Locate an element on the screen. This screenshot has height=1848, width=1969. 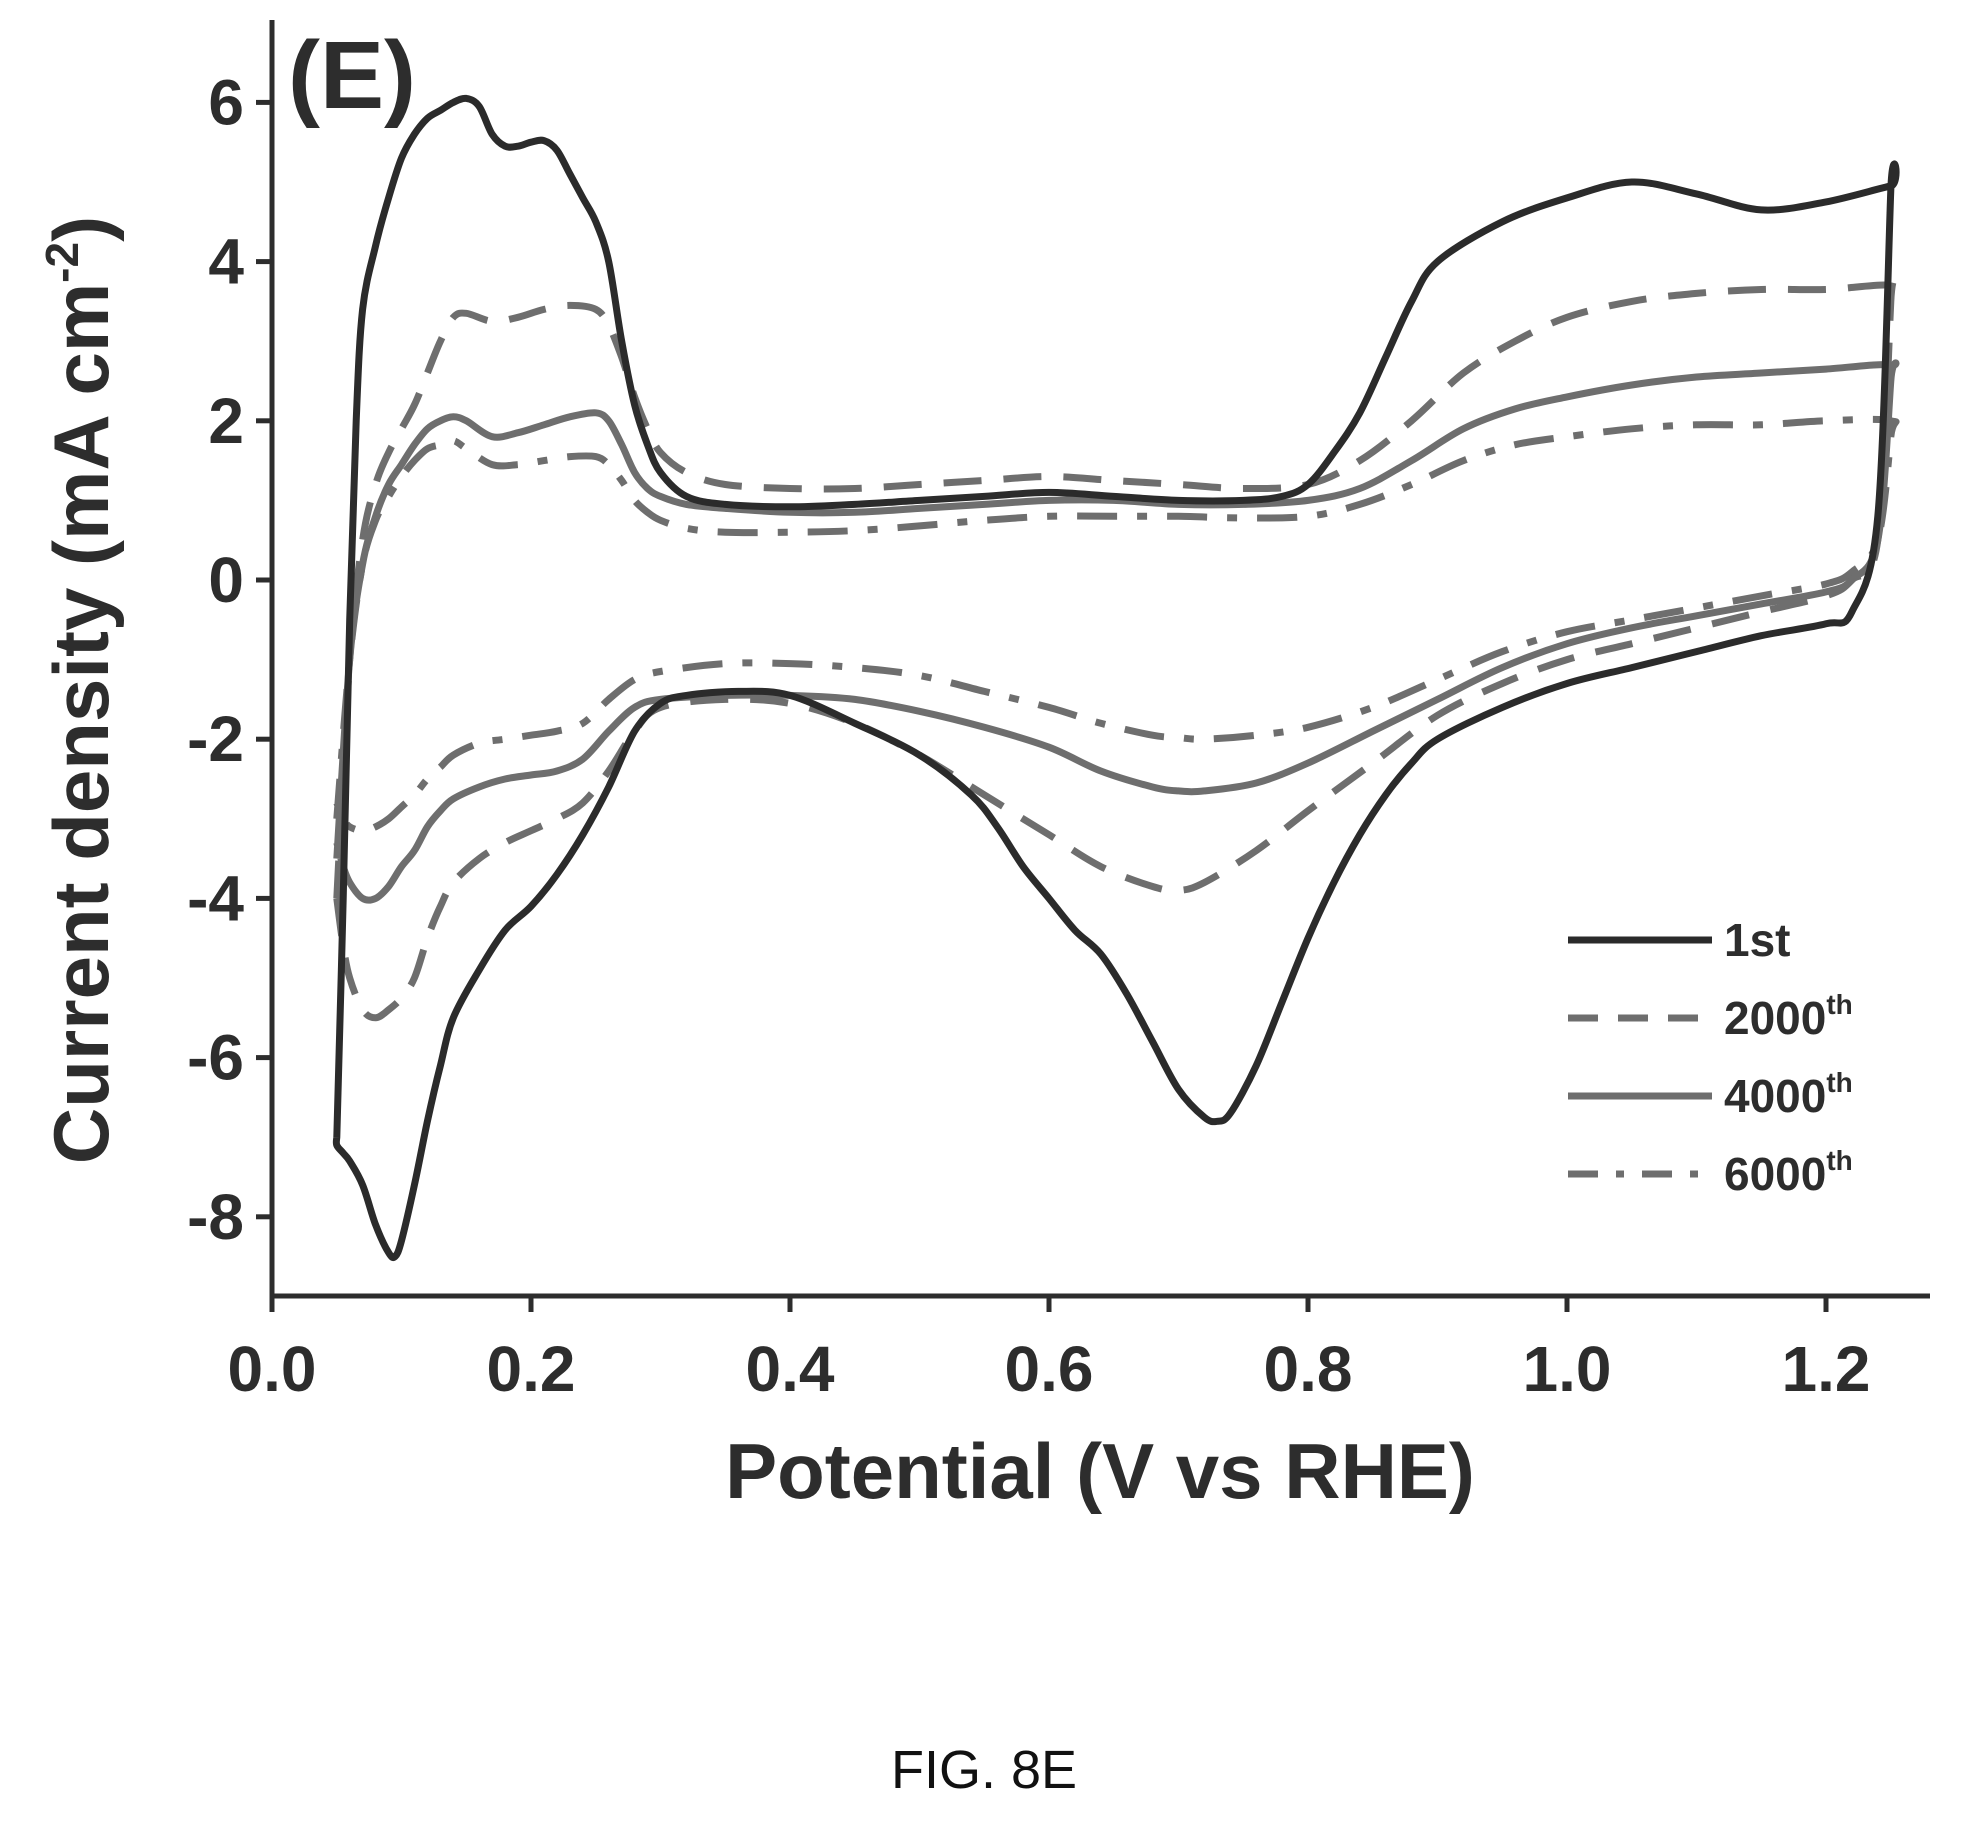
y-tick-label: 4 is located at coordinates (226, 262).